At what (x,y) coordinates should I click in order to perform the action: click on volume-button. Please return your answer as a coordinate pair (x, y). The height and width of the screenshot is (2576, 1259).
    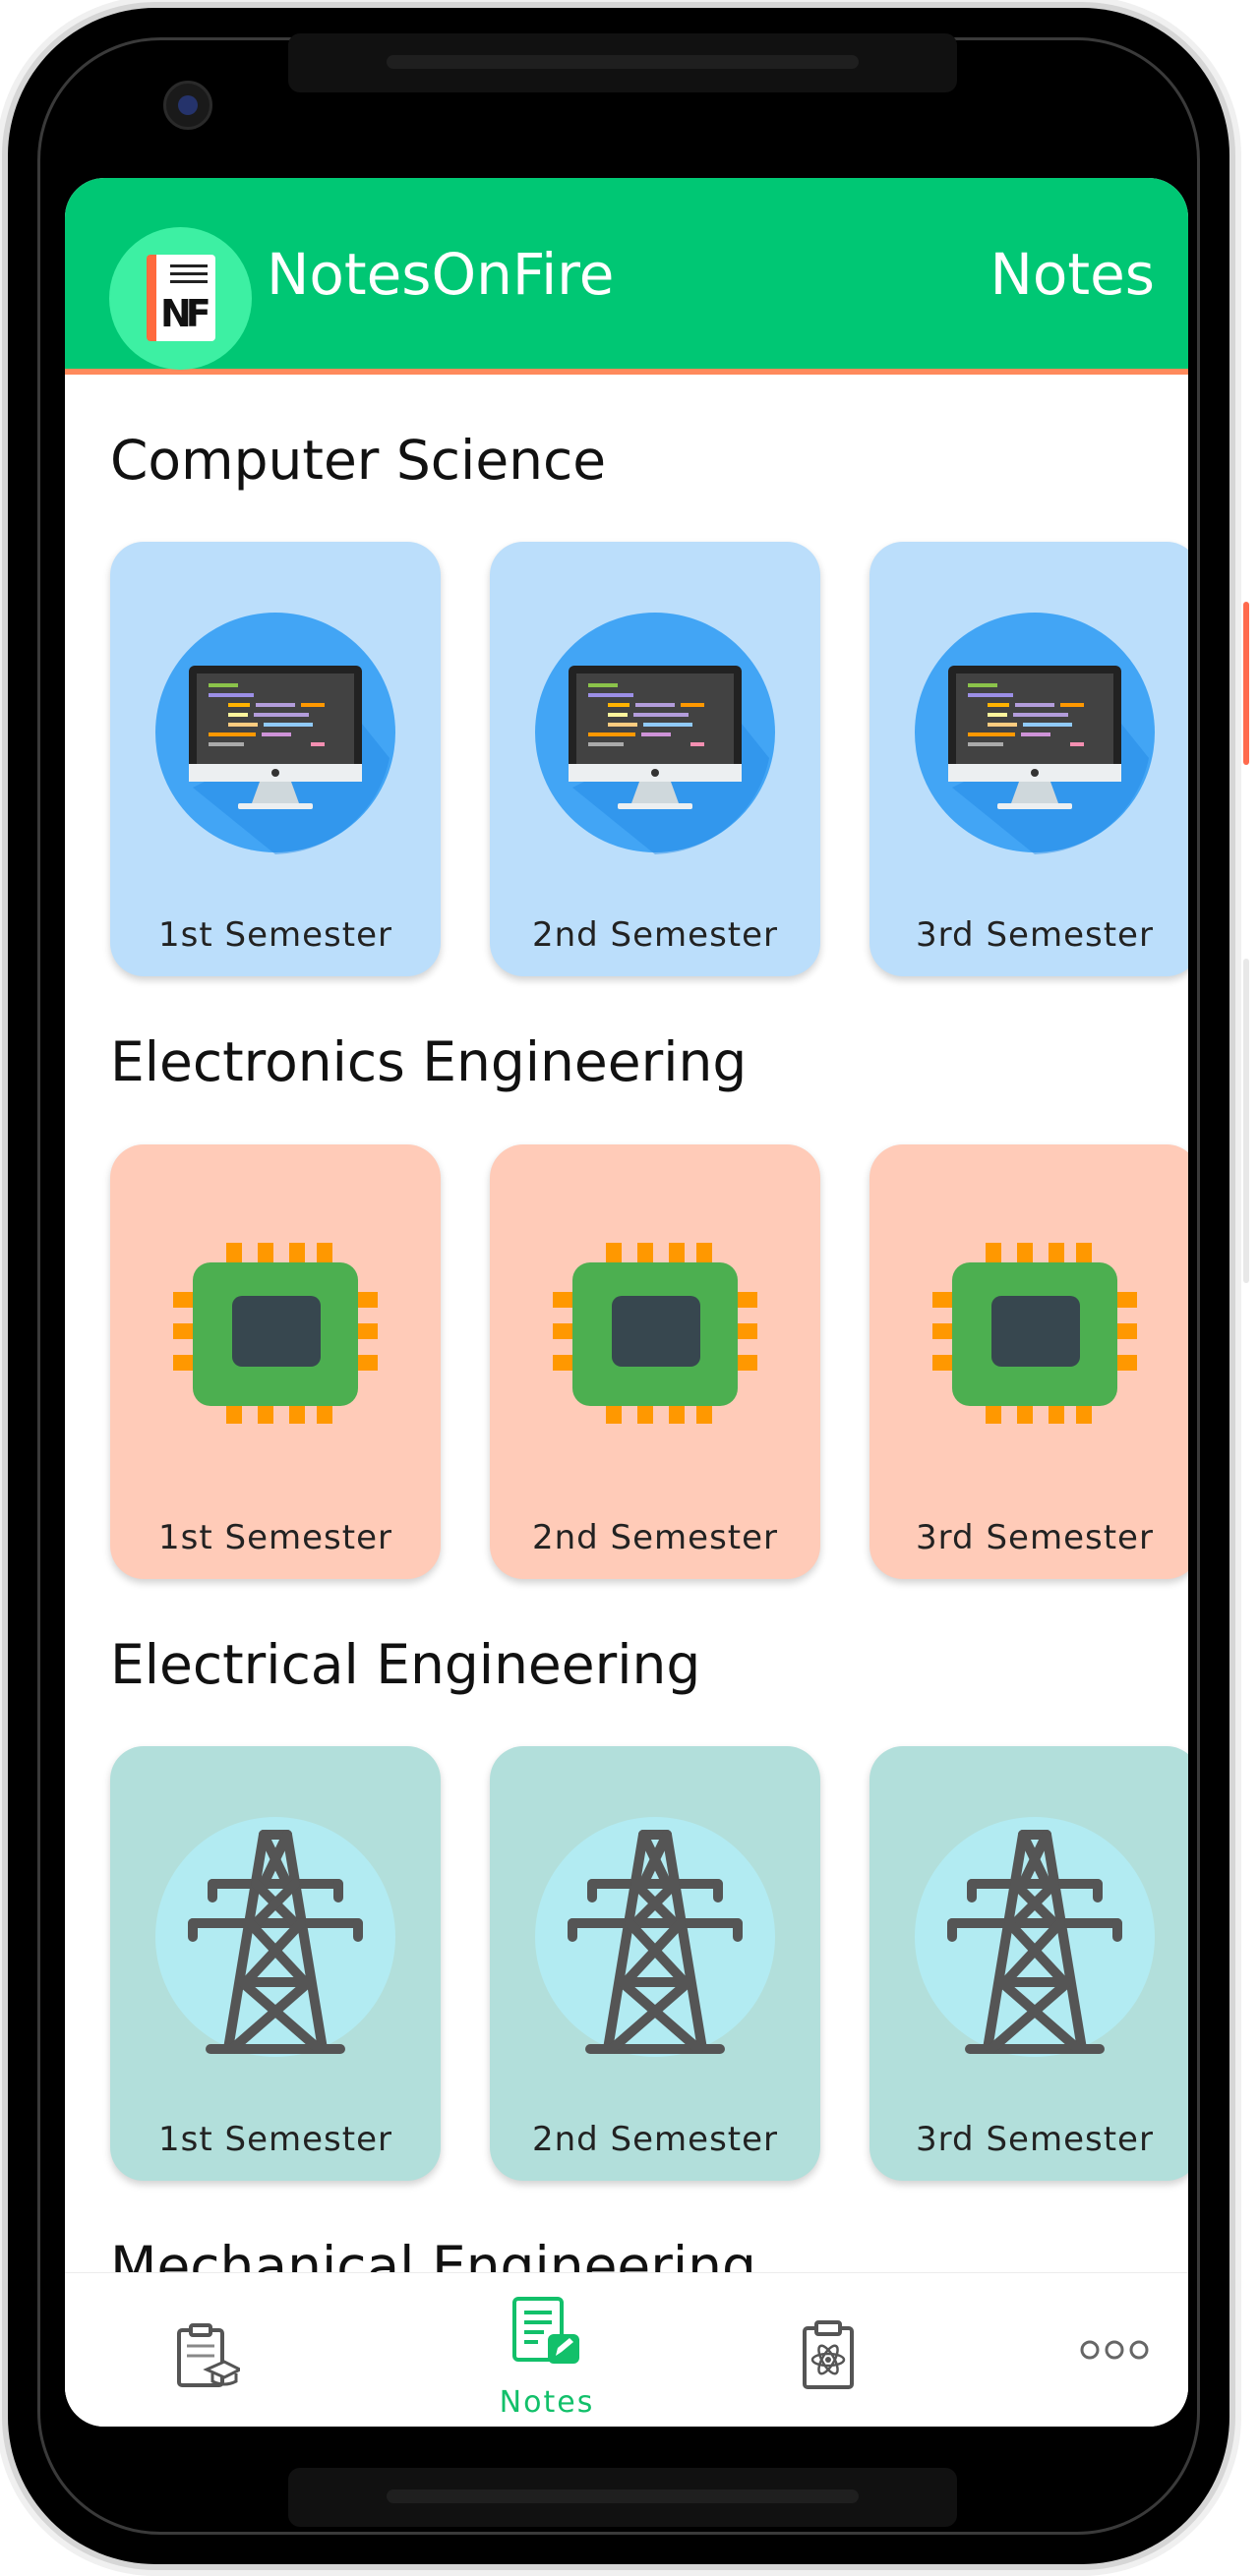
    Looking at the image, I should click on (1246, 1121).